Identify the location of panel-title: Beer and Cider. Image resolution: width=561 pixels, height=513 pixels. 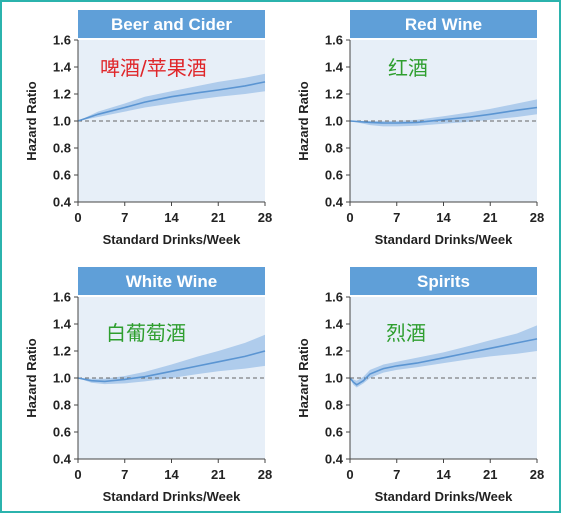
(171, 24).